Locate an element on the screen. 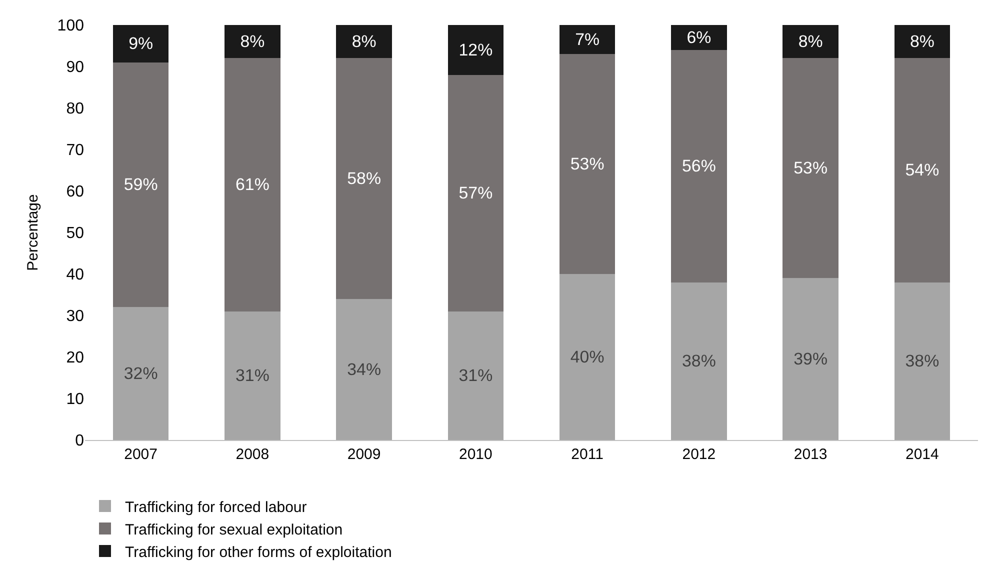 Image resolution: width=993 pixels, height=580 pixels. data-label: 34% is located at coordinates (364, 369).